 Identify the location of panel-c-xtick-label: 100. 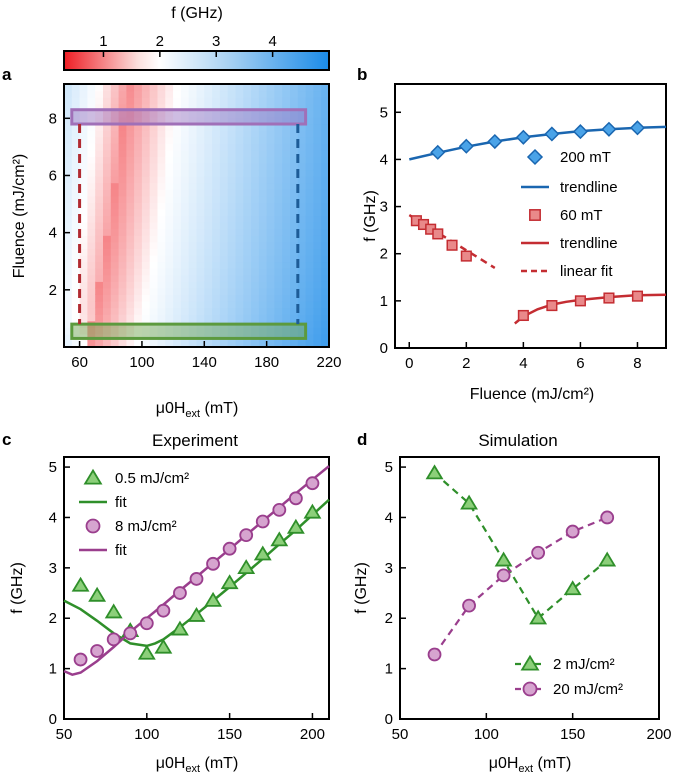
(146, 734).